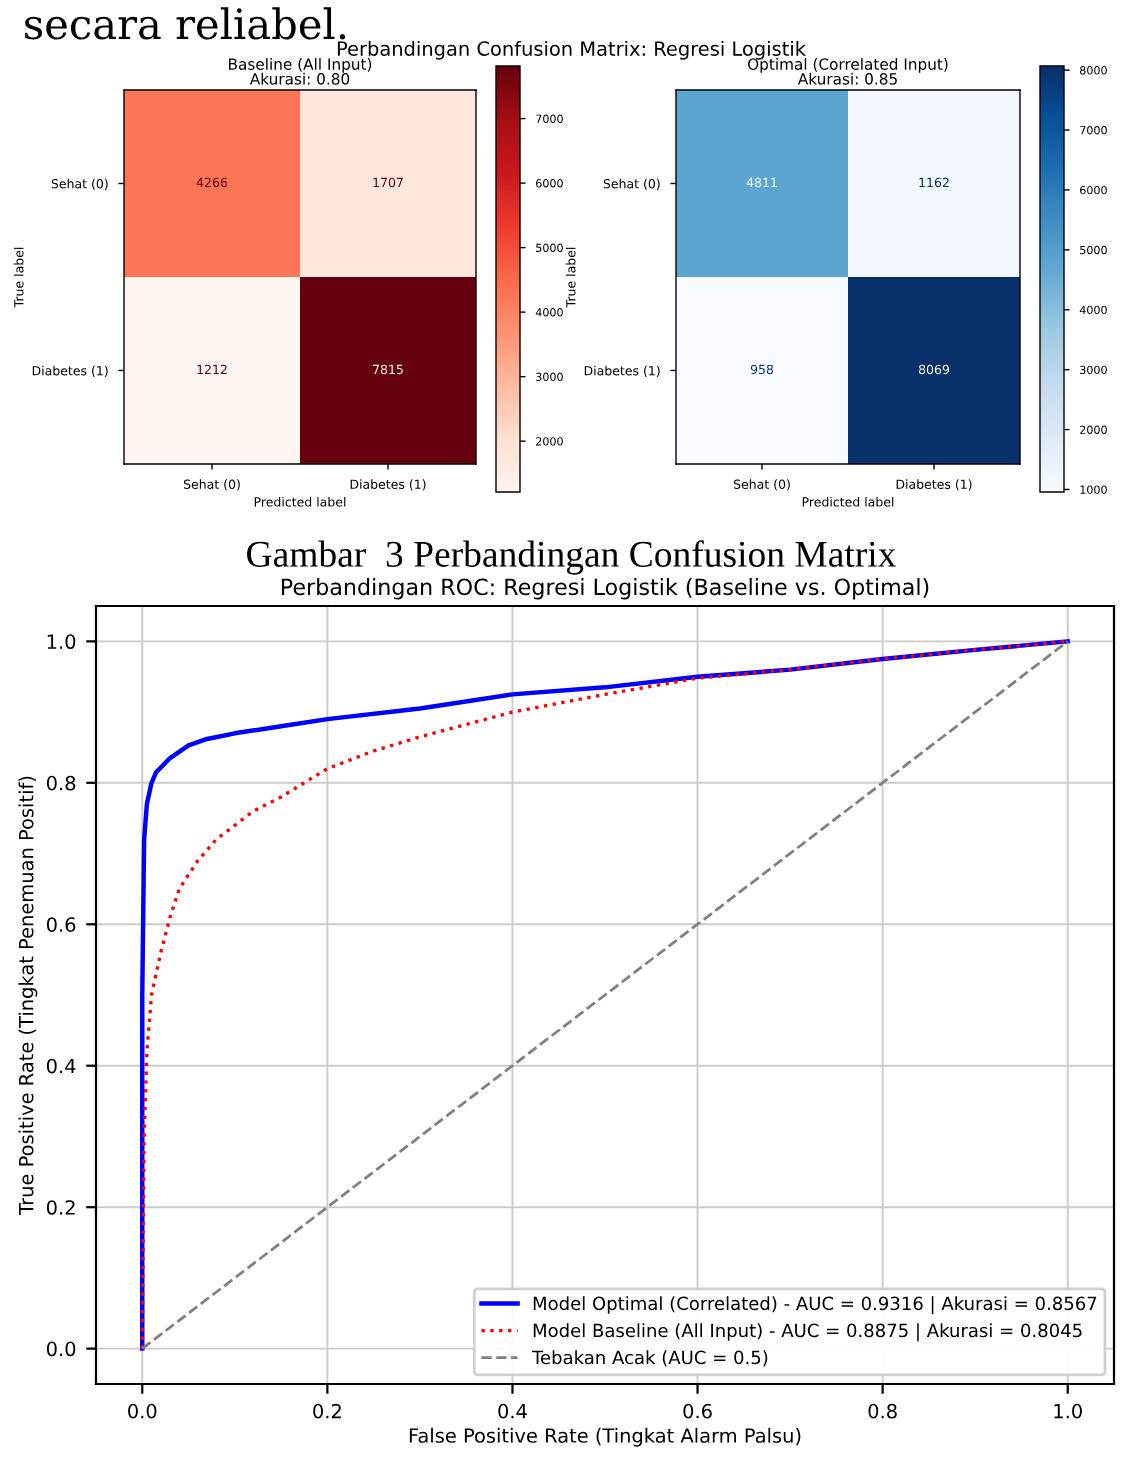  I want to click on y-tick-label: 0.4, so click(61, 1066).